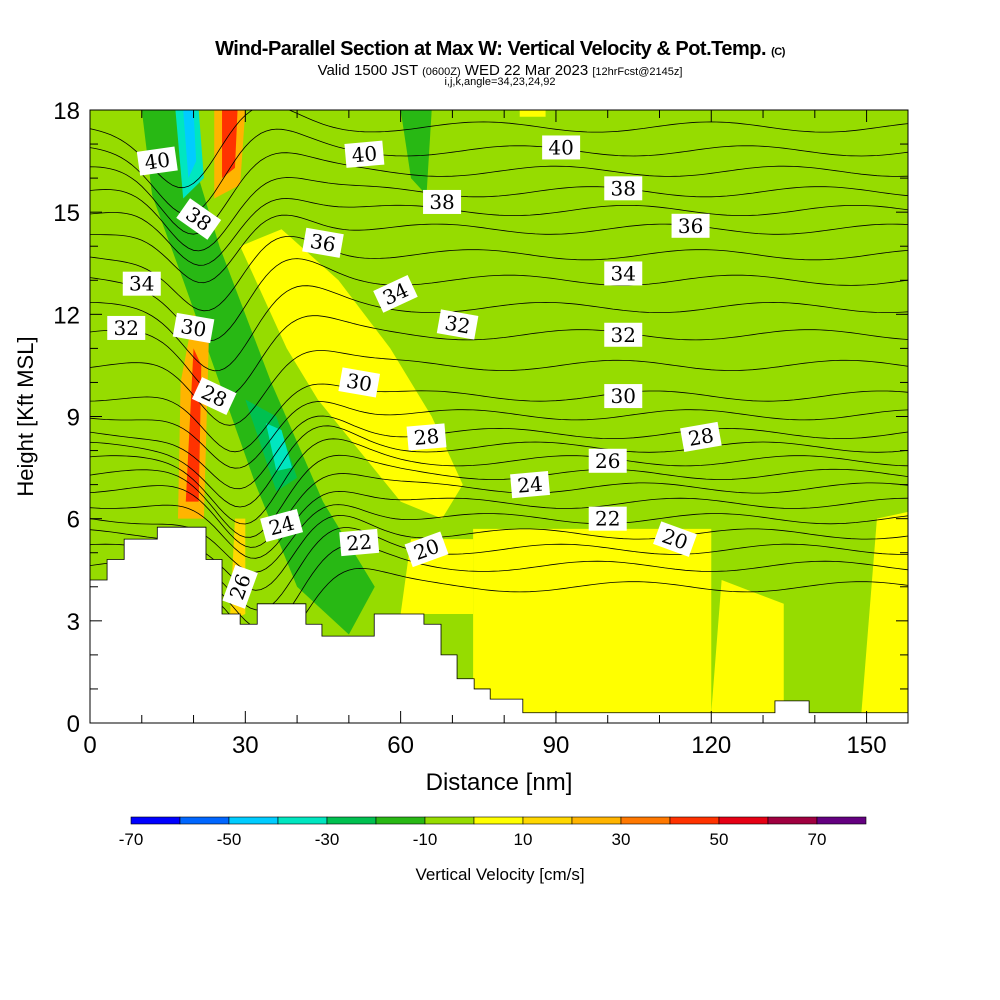 This screenshot has width=1000, height=1000. What do you see at coordinates (73, 622) in the screenshot?
I see `y-tick-label: 3` at bounding box center [73, 622].